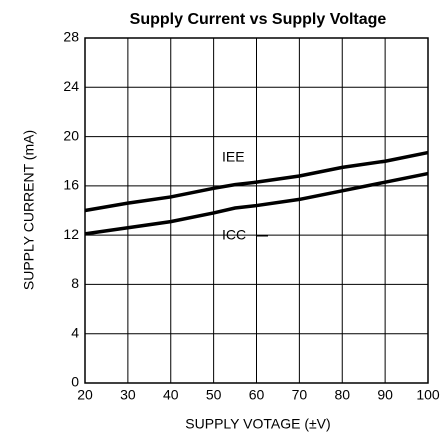 The width and height of the screenshot is (446, 437). I want to click on x-tick-label: 30, so click(128, 395).